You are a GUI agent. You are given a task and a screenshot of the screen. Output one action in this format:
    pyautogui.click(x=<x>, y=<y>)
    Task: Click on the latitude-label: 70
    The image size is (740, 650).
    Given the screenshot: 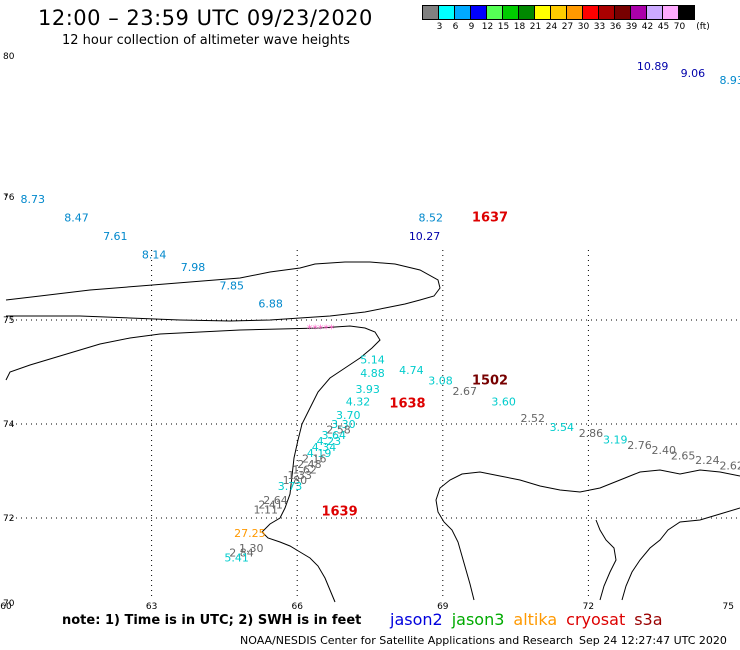 What is the action you would take?
    pyautogui.click(x=9, y=604)
    